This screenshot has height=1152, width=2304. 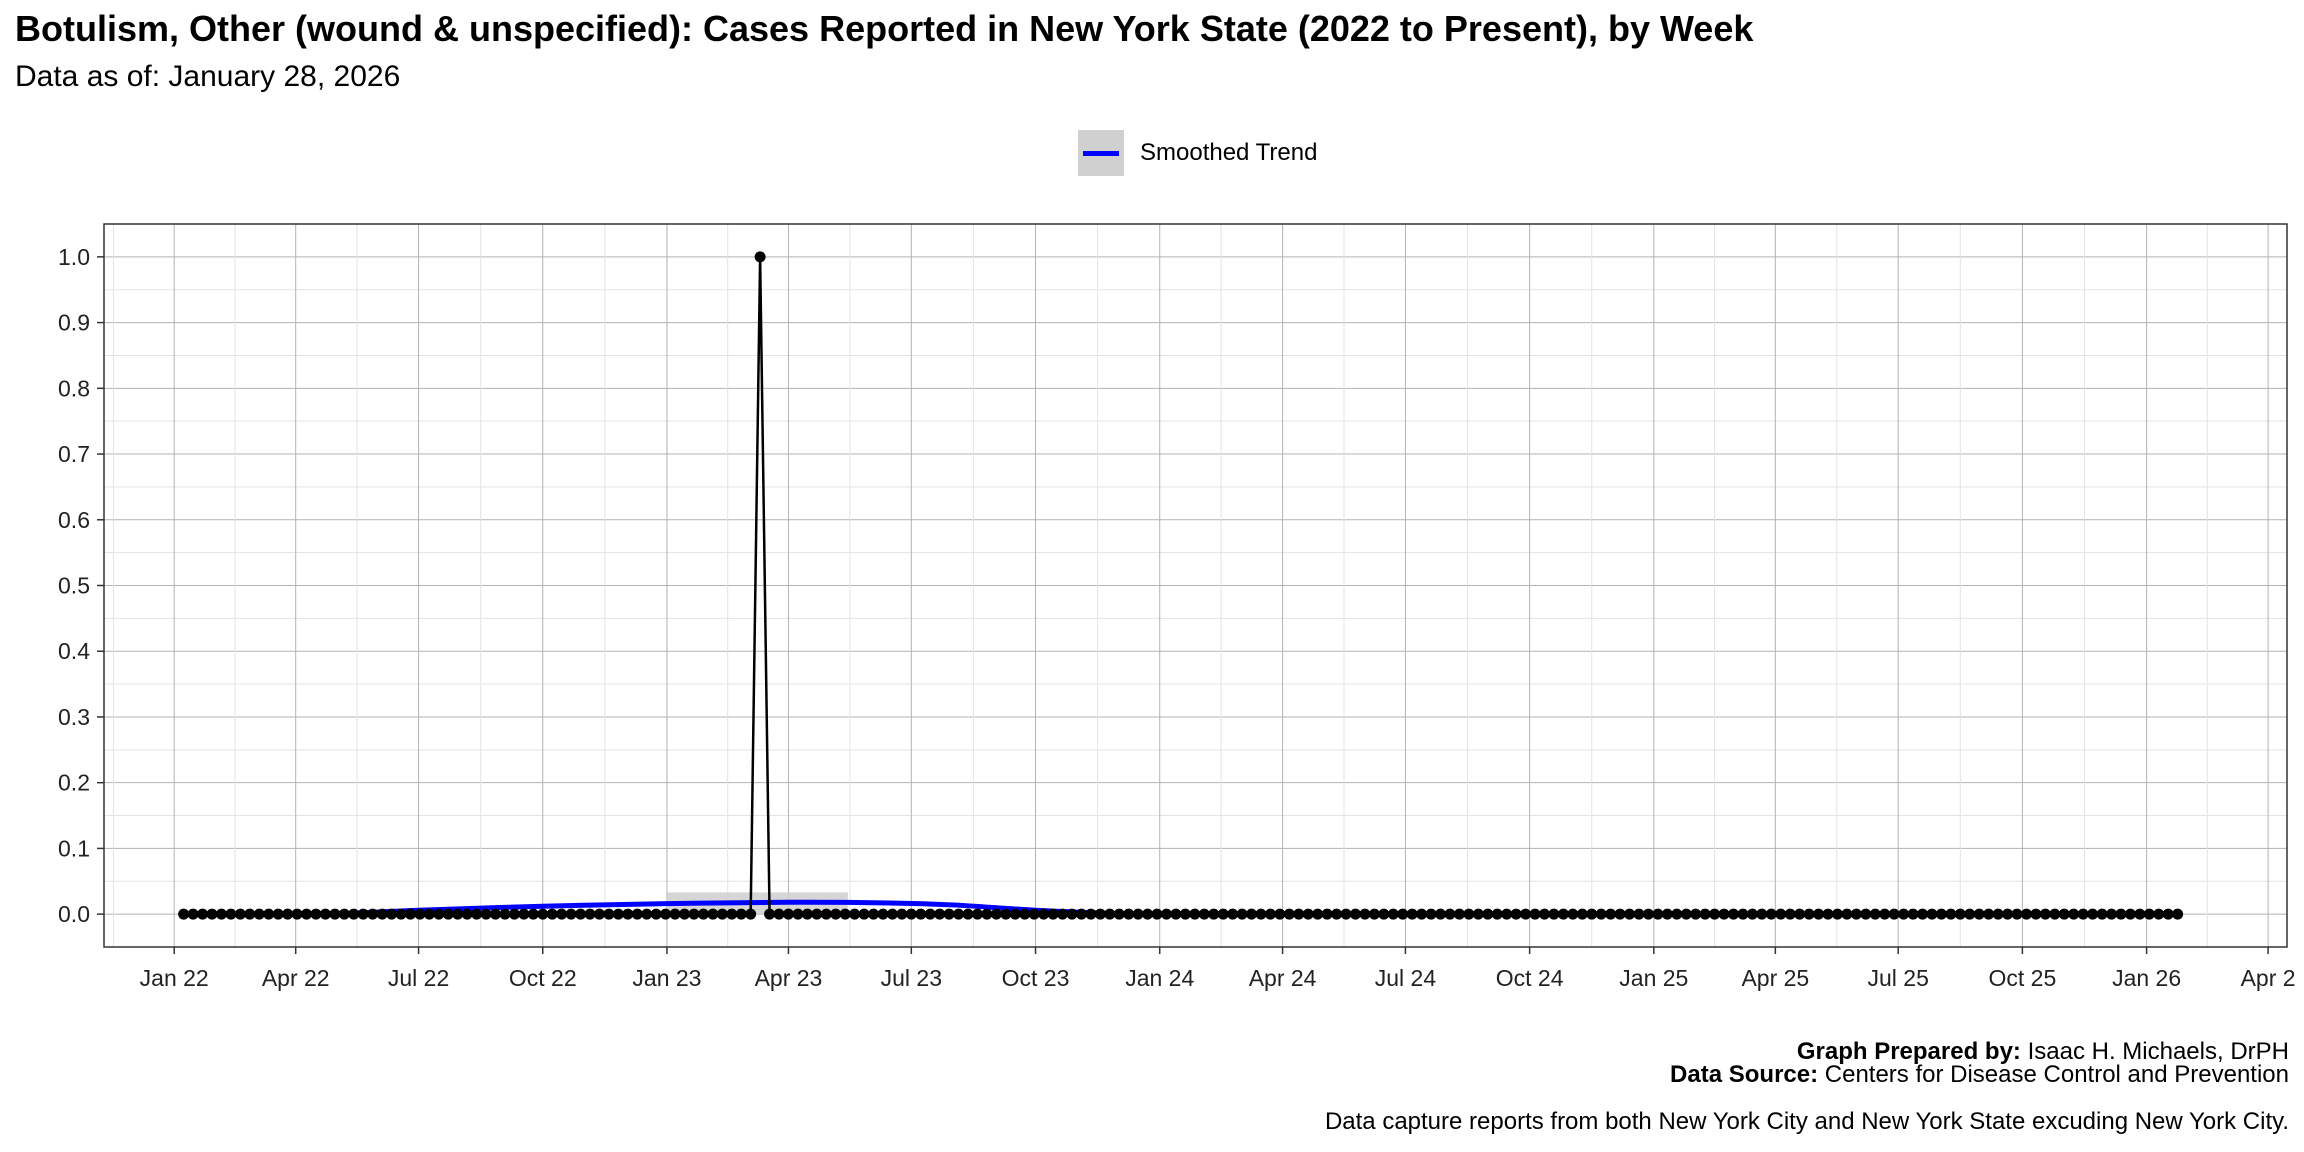 What do you see at coordinates (2154, 1051) in the screenshot?
I see `prepared-by-value: Isaac H. Michaels, DrPH` at bounding box center [2154, 1051].